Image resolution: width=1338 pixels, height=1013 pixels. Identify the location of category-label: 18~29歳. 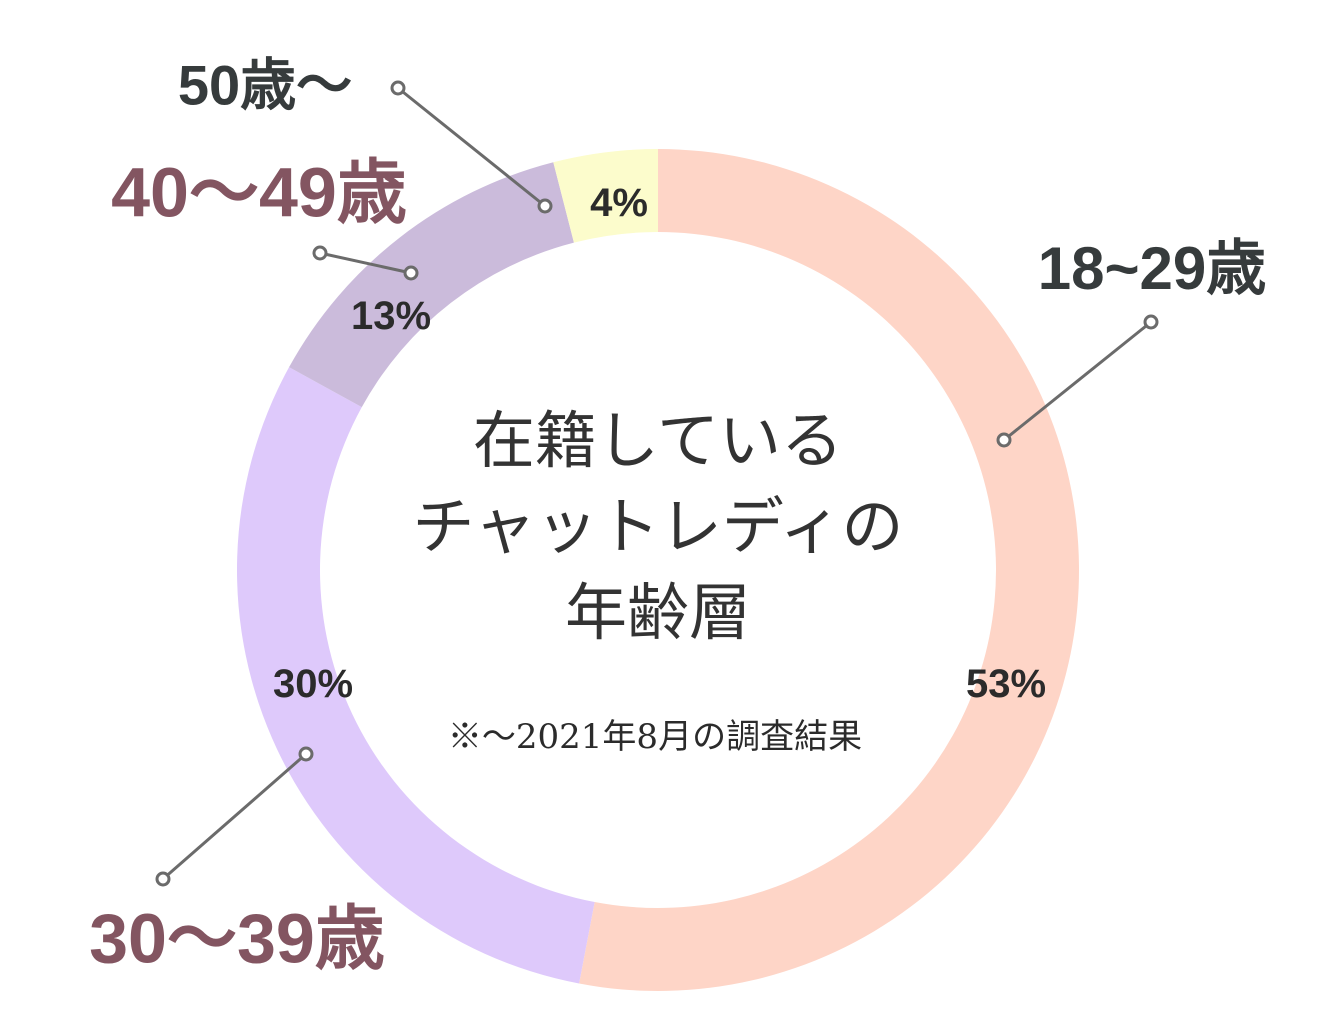
(1152, 268).